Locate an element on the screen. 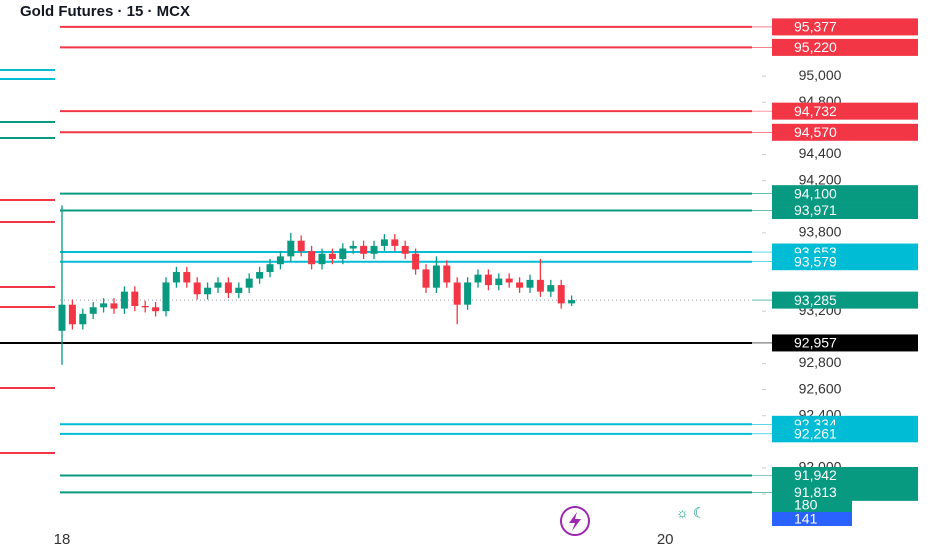 Image resolution: width=932 pixels, height=550 pixels. level-label: 92,957 is located at coordinates (815, 343).